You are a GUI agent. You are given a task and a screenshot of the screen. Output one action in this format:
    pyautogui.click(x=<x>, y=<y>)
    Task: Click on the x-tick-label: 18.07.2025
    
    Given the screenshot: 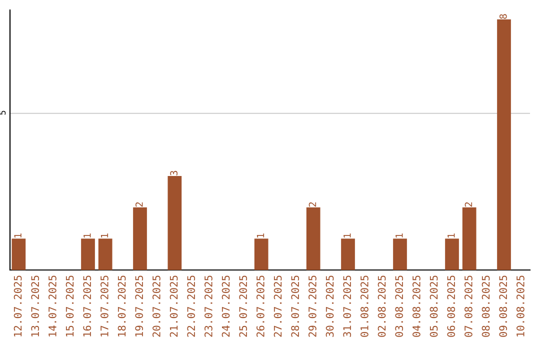 What is the action you would take?
    pyautogui.click(x=122, y=306)
    